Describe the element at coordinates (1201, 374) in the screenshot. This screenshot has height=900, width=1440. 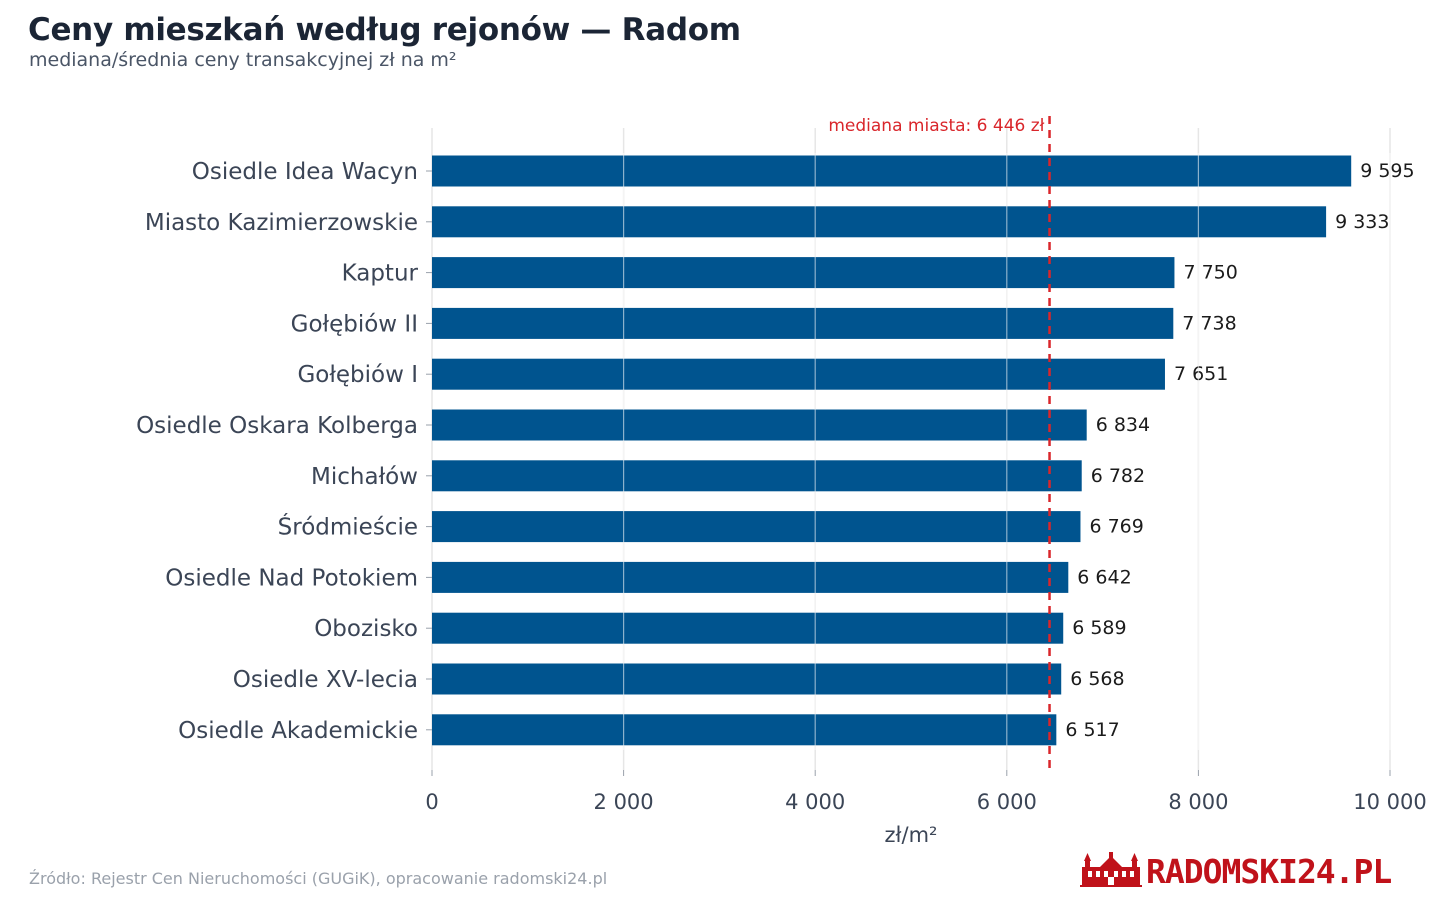
I see `value-label: 7 651` at that location.